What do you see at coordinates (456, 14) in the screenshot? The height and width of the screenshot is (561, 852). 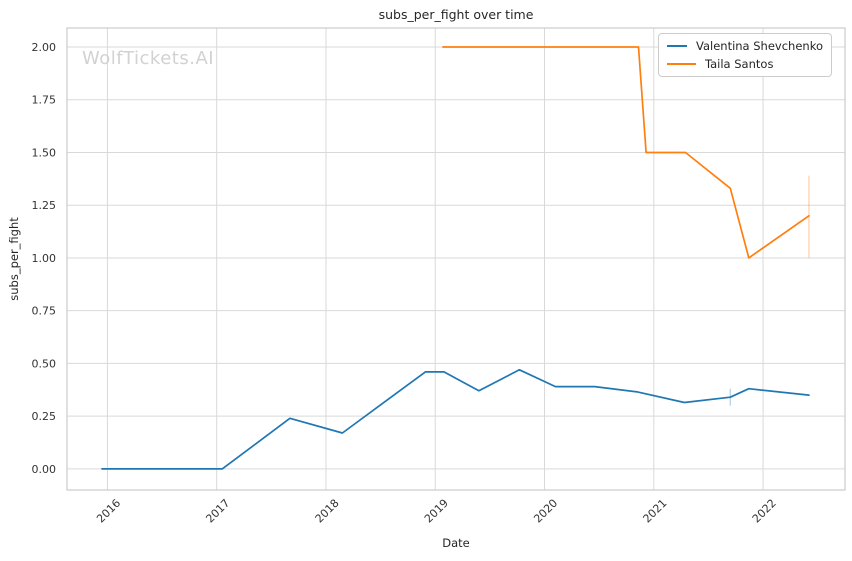 I see `chart-title: subs_per_fight over time` at bounding box center [456, 14].